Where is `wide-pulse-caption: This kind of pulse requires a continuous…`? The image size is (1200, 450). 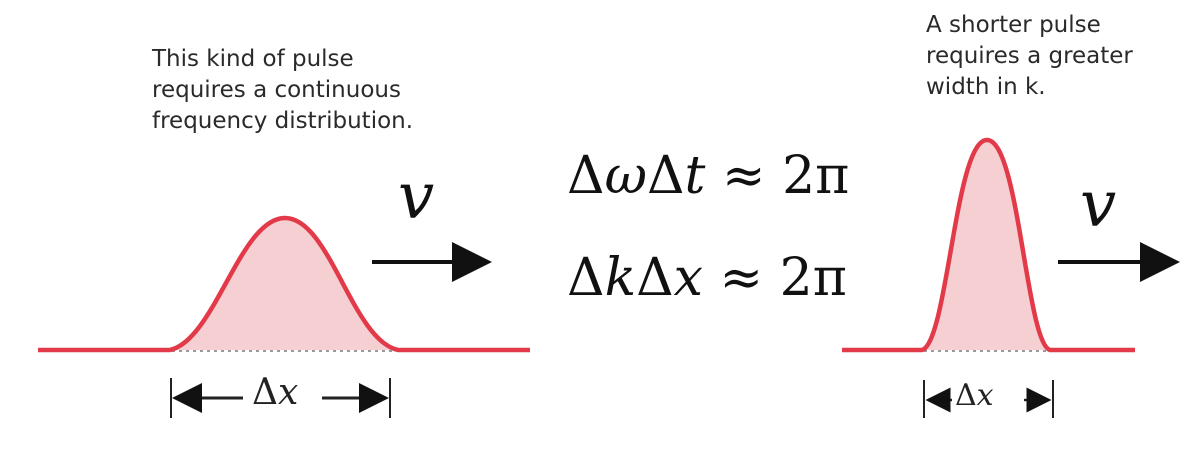
wide-pulse-caption: This kind of pulse requires a continuous… is located at coordinates (282, 90).